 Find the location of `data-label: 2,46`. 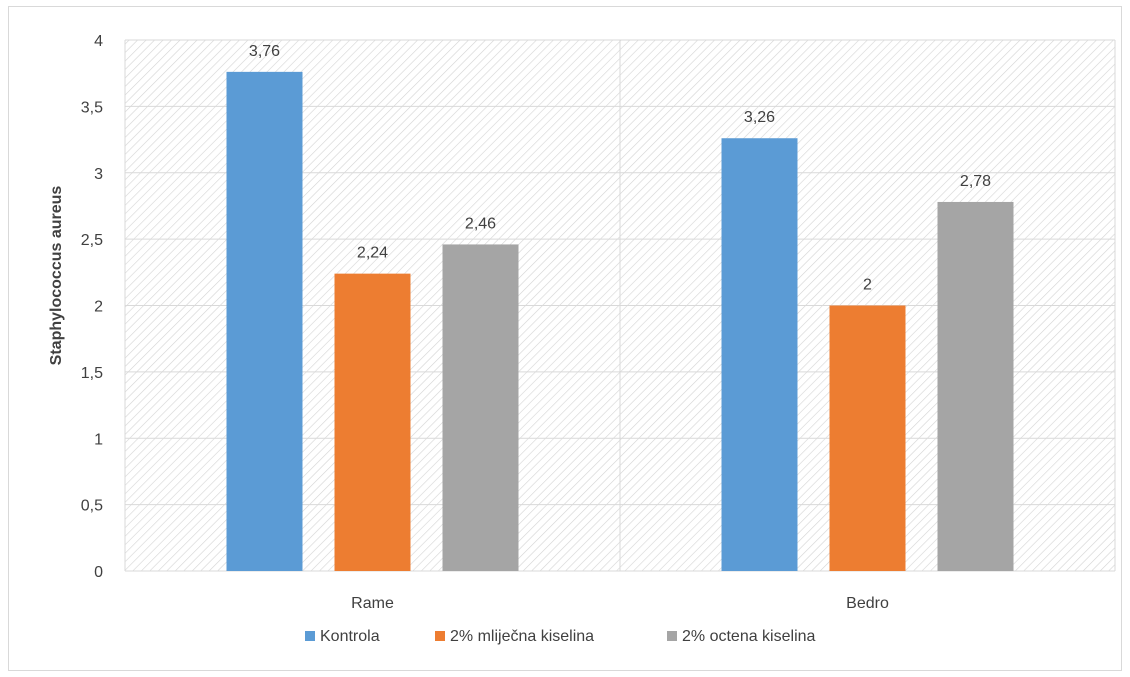

data-label: 2,46 is located at coordinates (480, 223).